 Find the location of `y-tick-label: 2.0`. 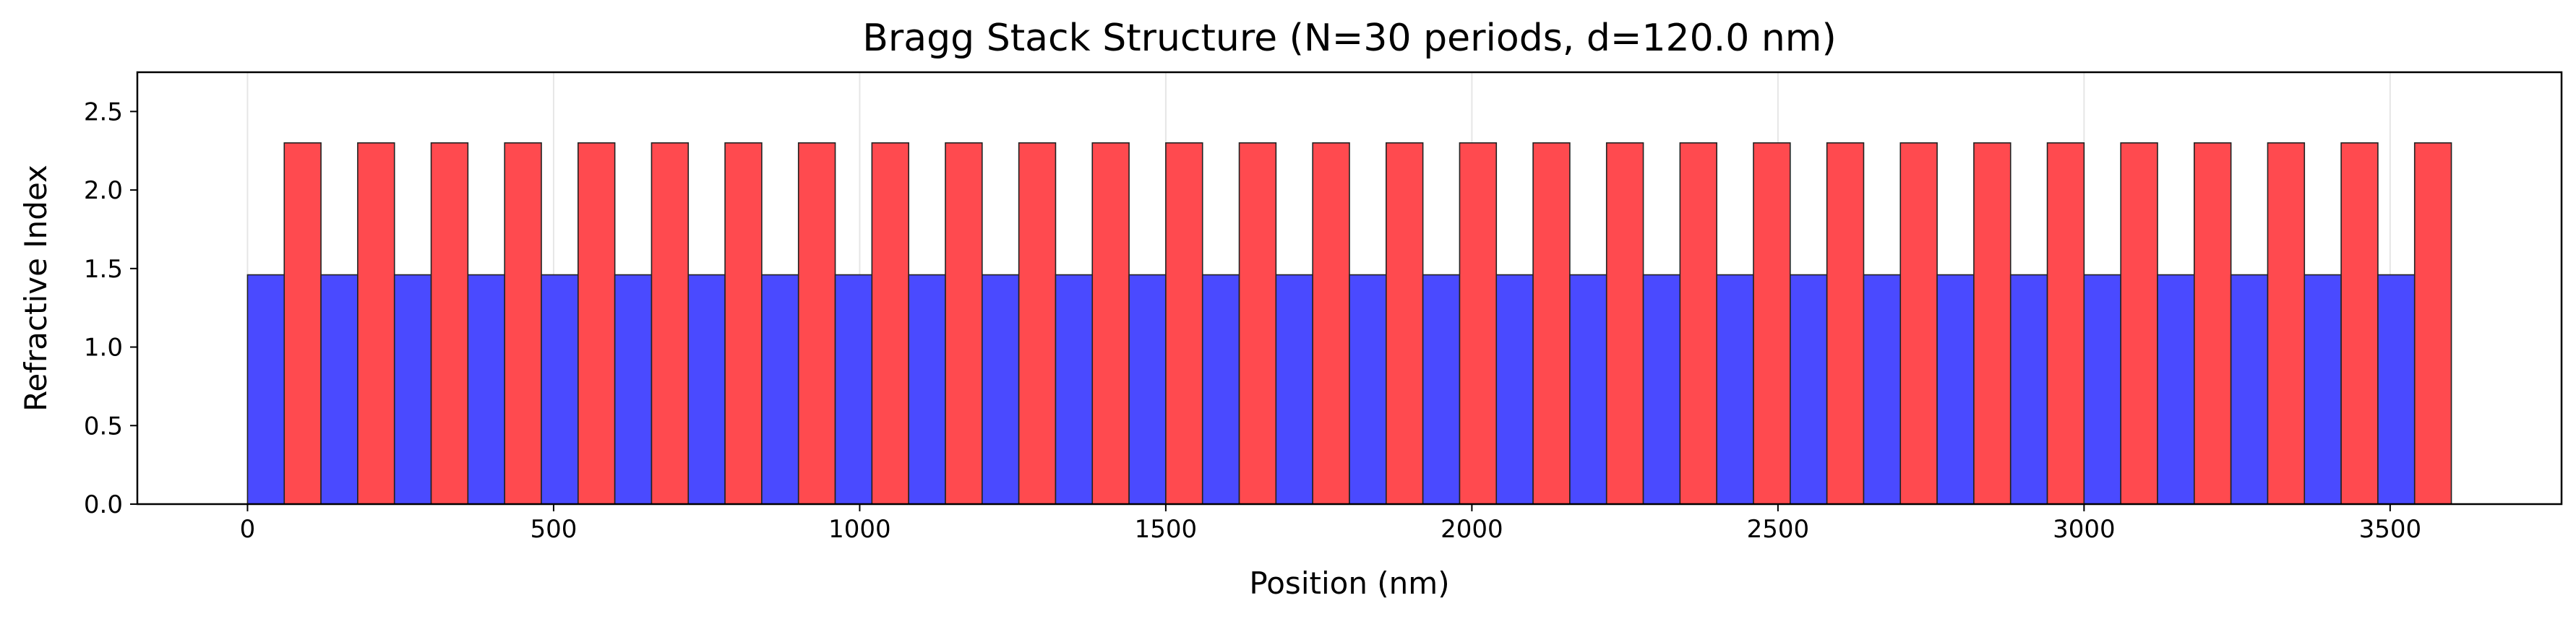

y-tick-label: 2.0 is located at coordinates (104, 190).